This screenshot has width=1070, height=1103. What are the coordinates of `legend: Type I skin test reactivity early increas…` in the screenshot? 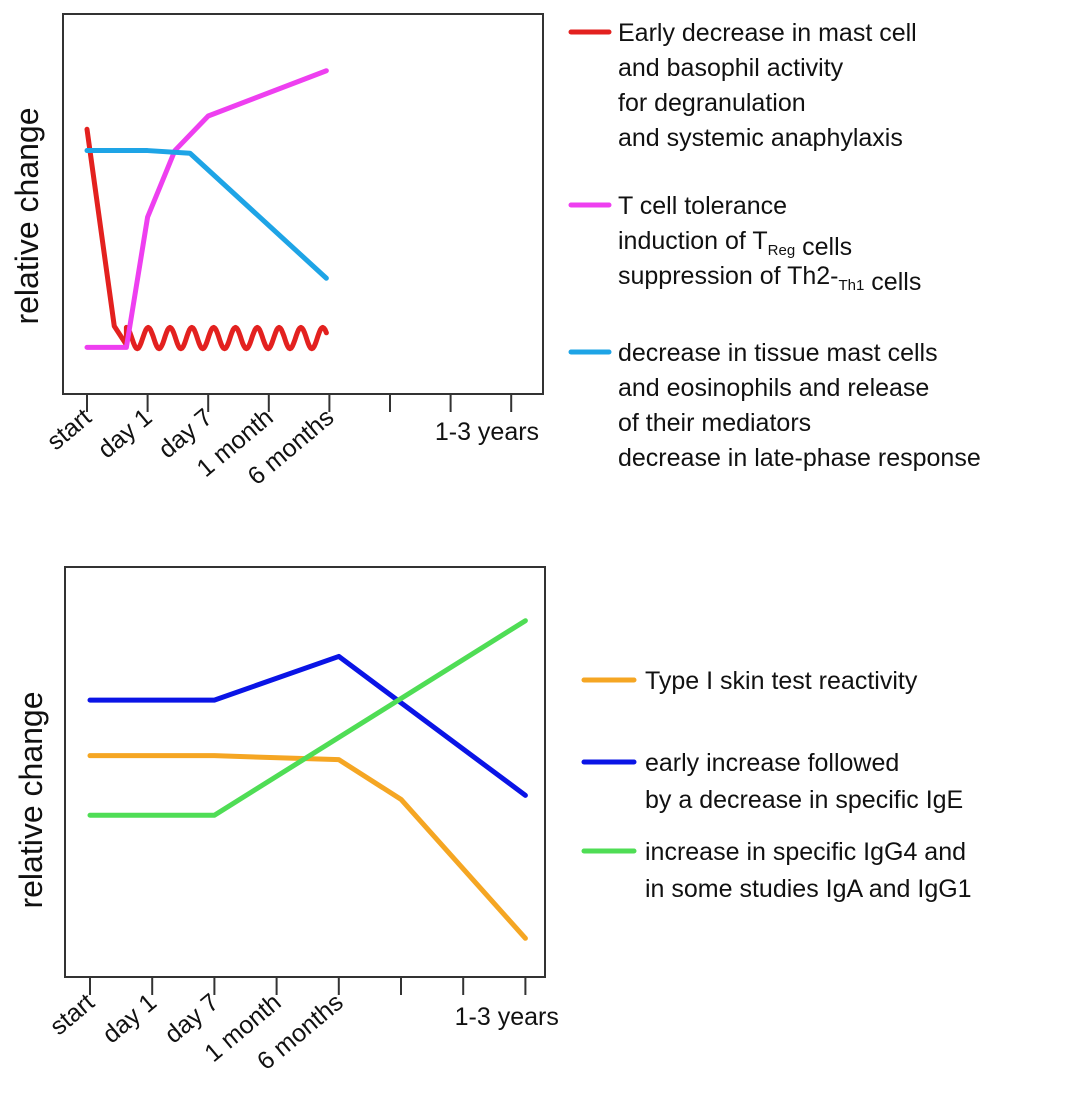 It's located at (776, 785).